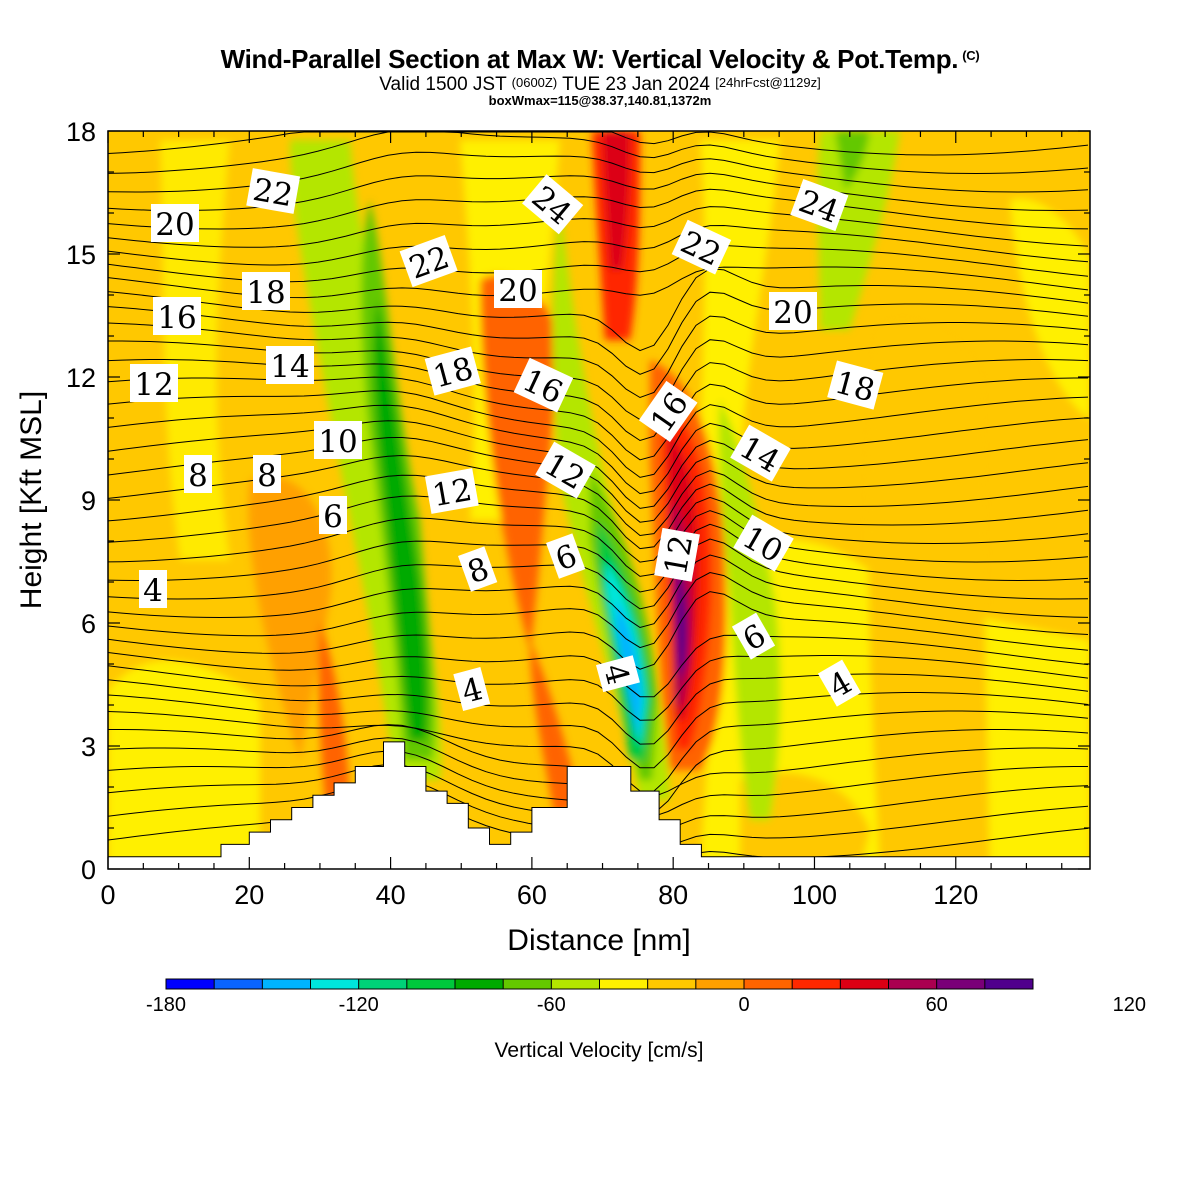 The image size is (1200, 1200). Describe the element at coordinates (290, 618) in the screenshot. I see `field-region-weak-updraft-left` at that location.